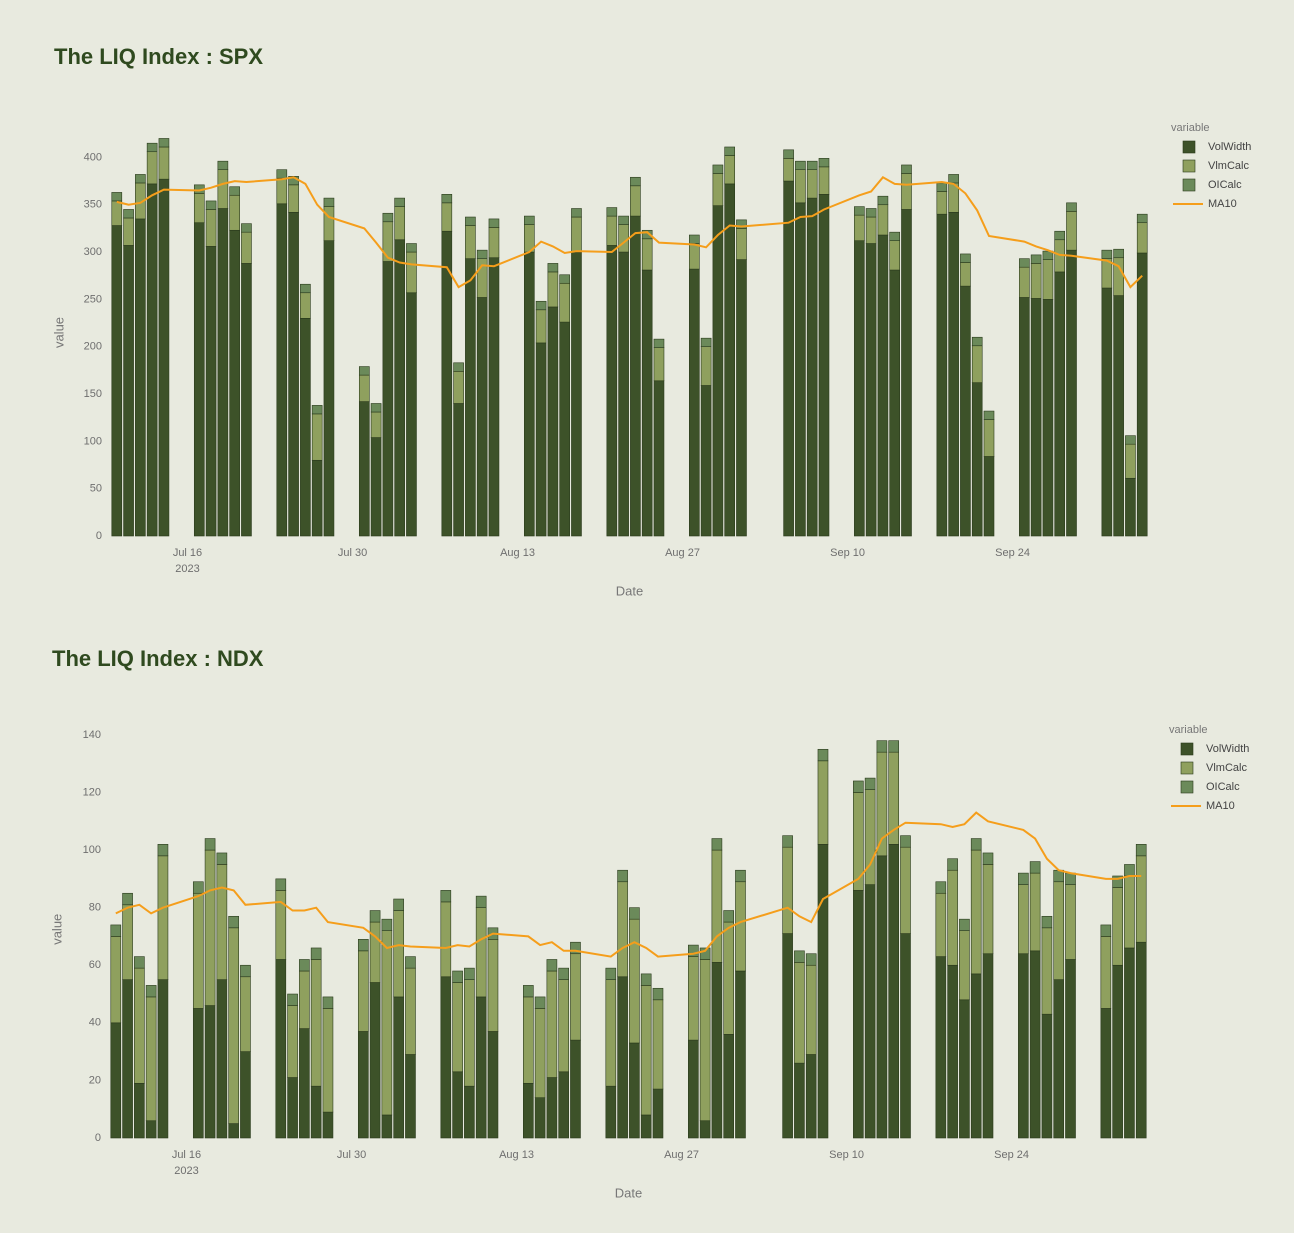 The width and height of the screenshot is (1294, 1233). What do you see at coordinates (516, 1155) in the screenshot?
I see `x-tick-label: Aug 13` at bounding box center [516, 1155].